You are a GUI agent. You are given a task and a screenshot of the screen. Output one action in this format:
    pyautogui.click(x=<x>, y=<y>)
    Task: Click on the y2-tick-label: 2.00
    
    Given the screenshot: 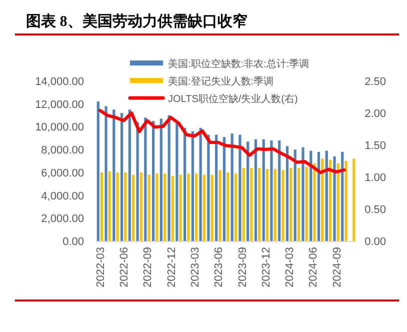 What is the action you would take?
    pyautogui.click(x=375, y=114)
    